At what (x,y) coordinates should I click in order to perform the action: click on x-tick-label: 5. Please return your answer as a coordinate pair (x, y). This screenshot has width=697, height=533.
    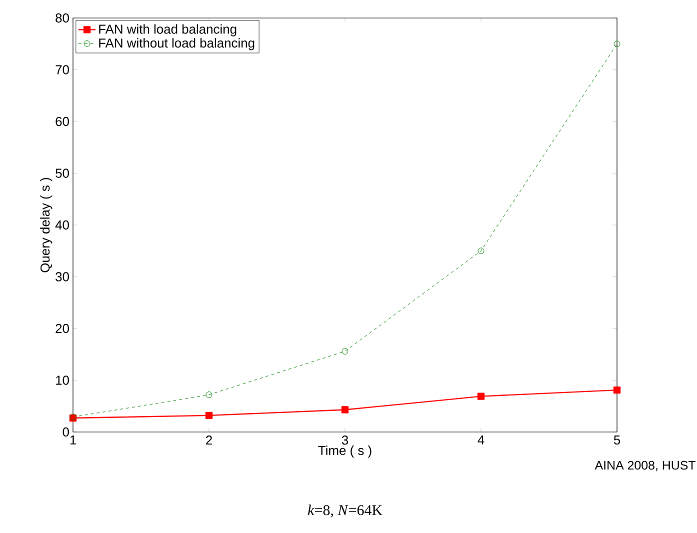
    Looking at the image, I should click on (617, 440).